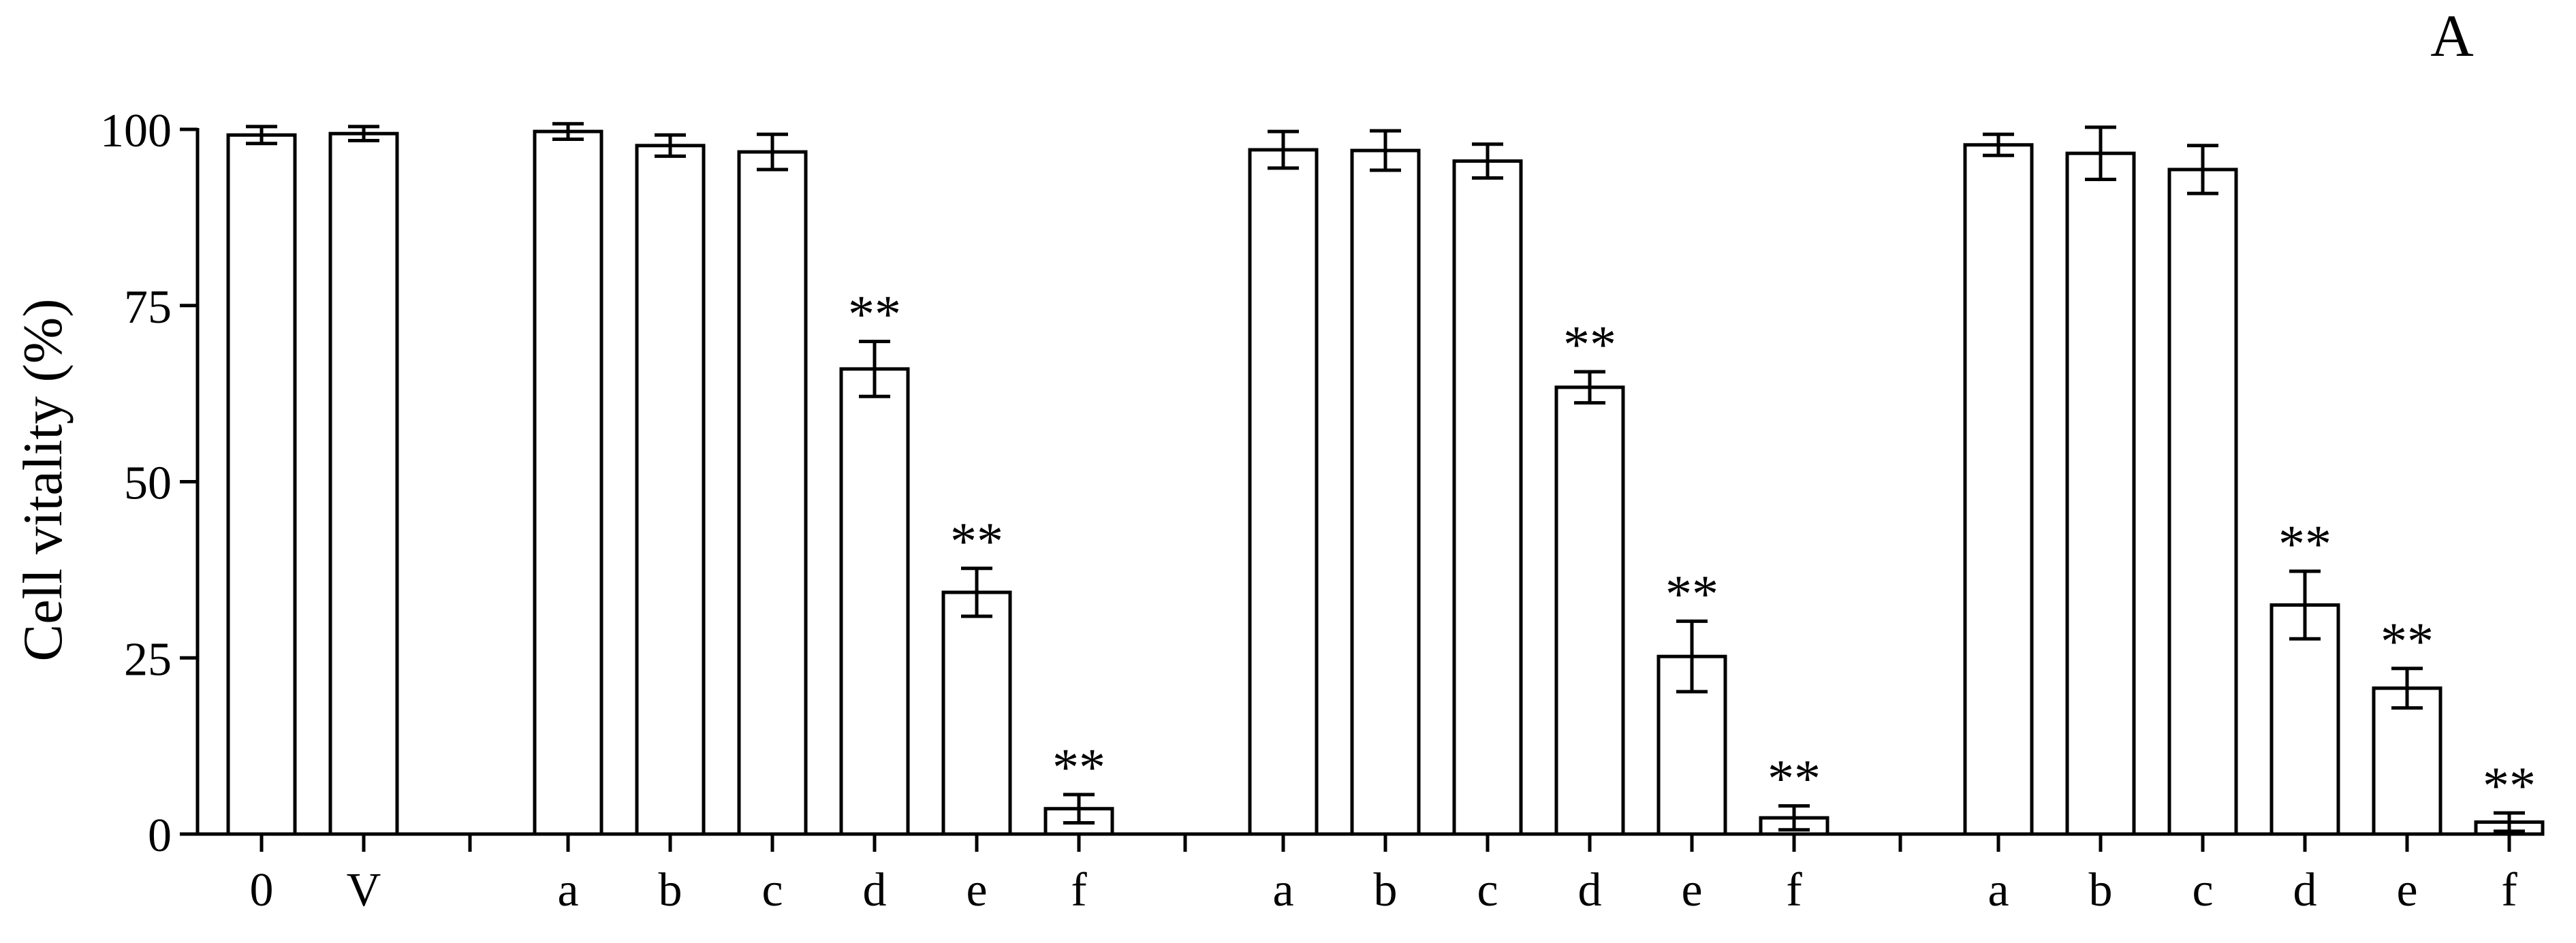 This screenshot has width=2576, height=943. Describe the element at coordinates (262, 890) in the screenshot. I see `x-tick-label: 0` at that location.